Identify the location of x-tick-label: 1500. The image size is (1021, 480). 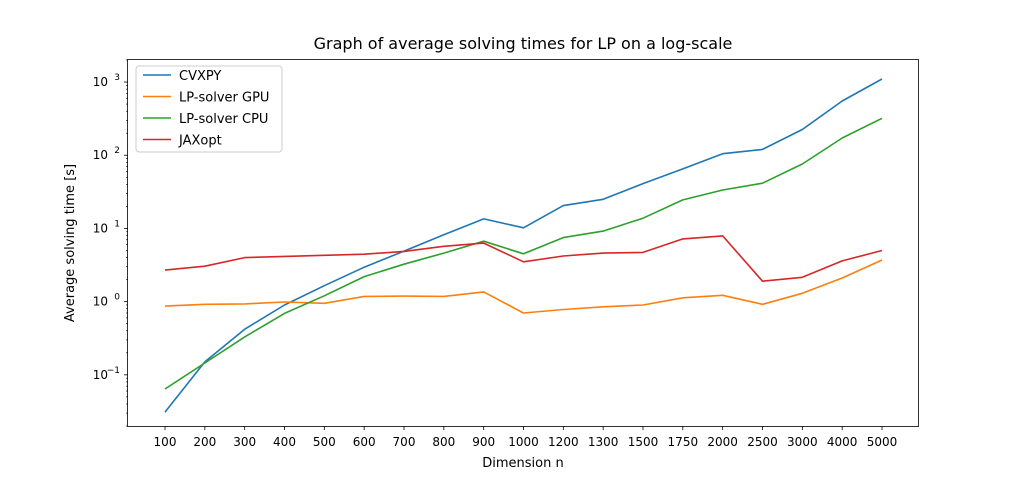
(643, 442).